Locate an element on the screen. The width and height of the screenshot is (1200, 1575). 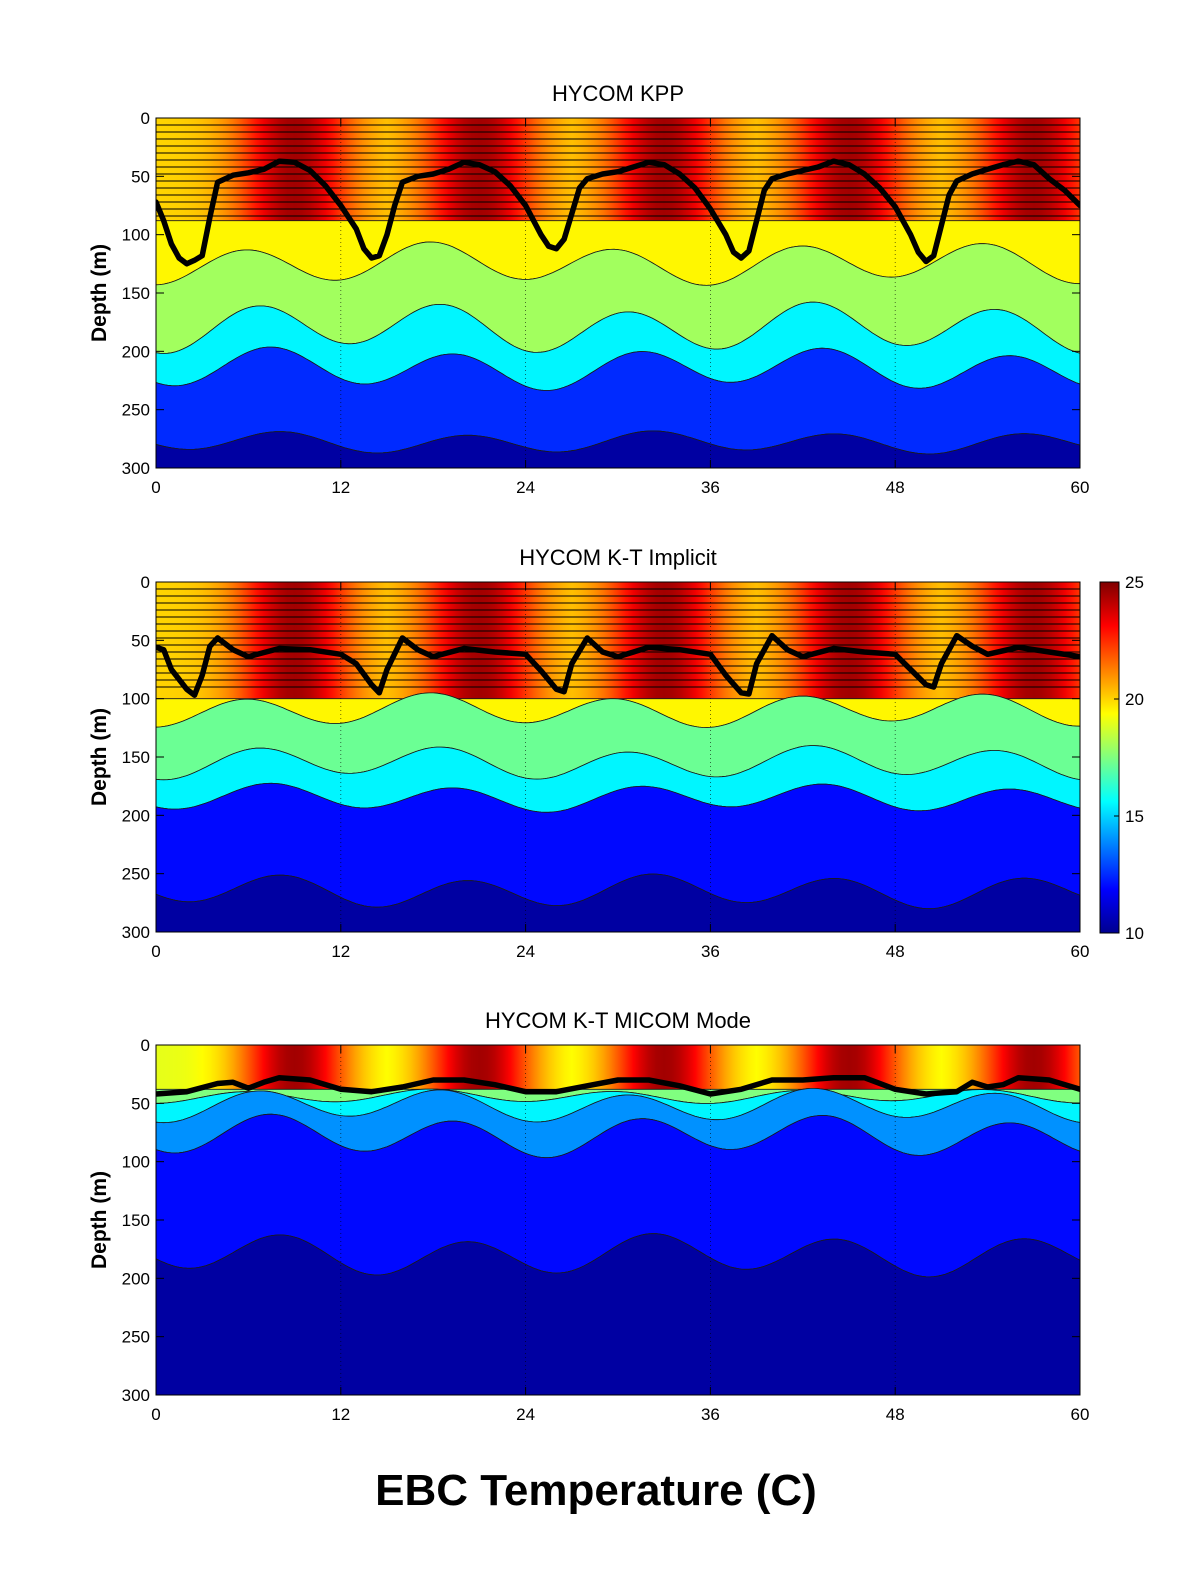
panel-title: HYCOM KPP is located at coordinates (618, 93).